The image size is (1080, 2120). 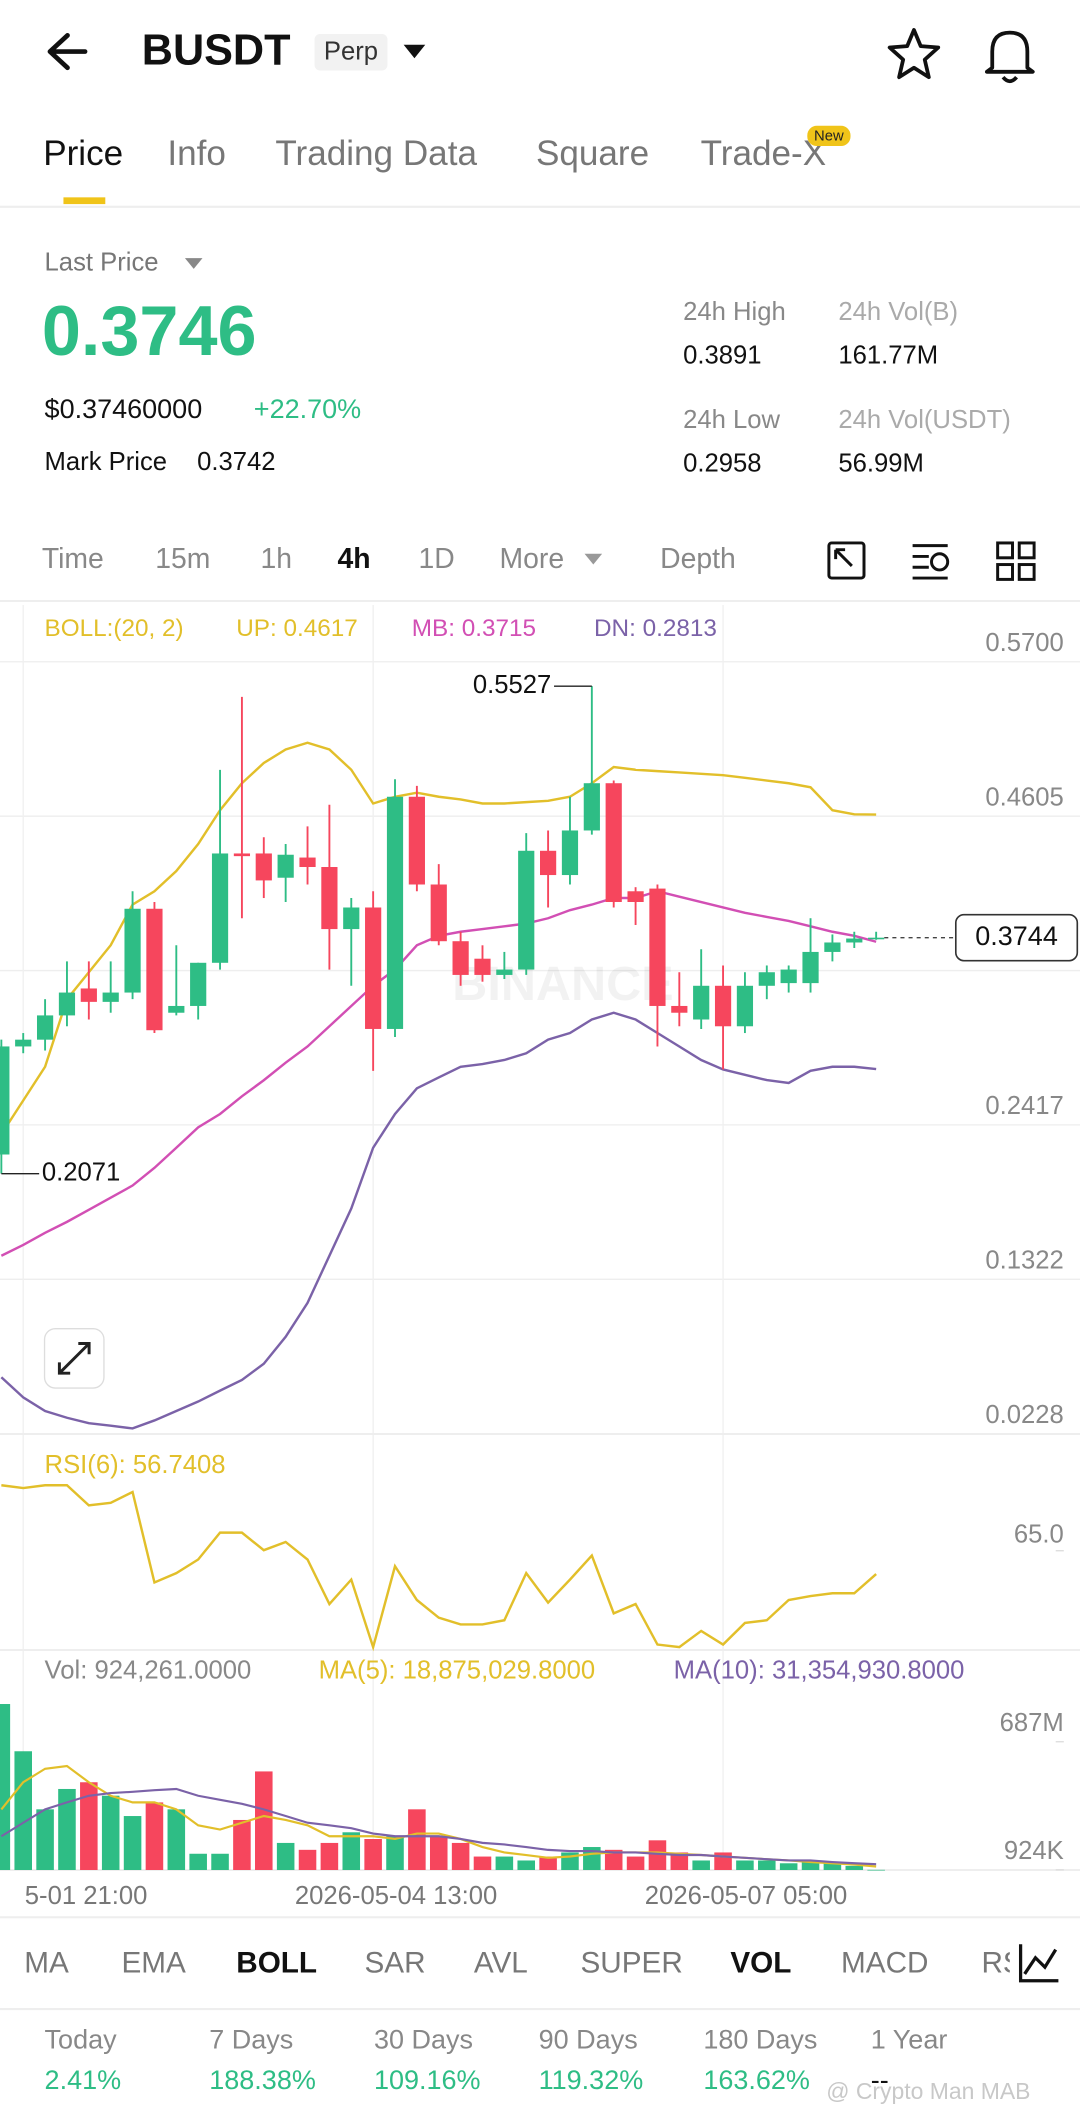 I want to click on stat-label: 24h High, so click(x=734, y=312).